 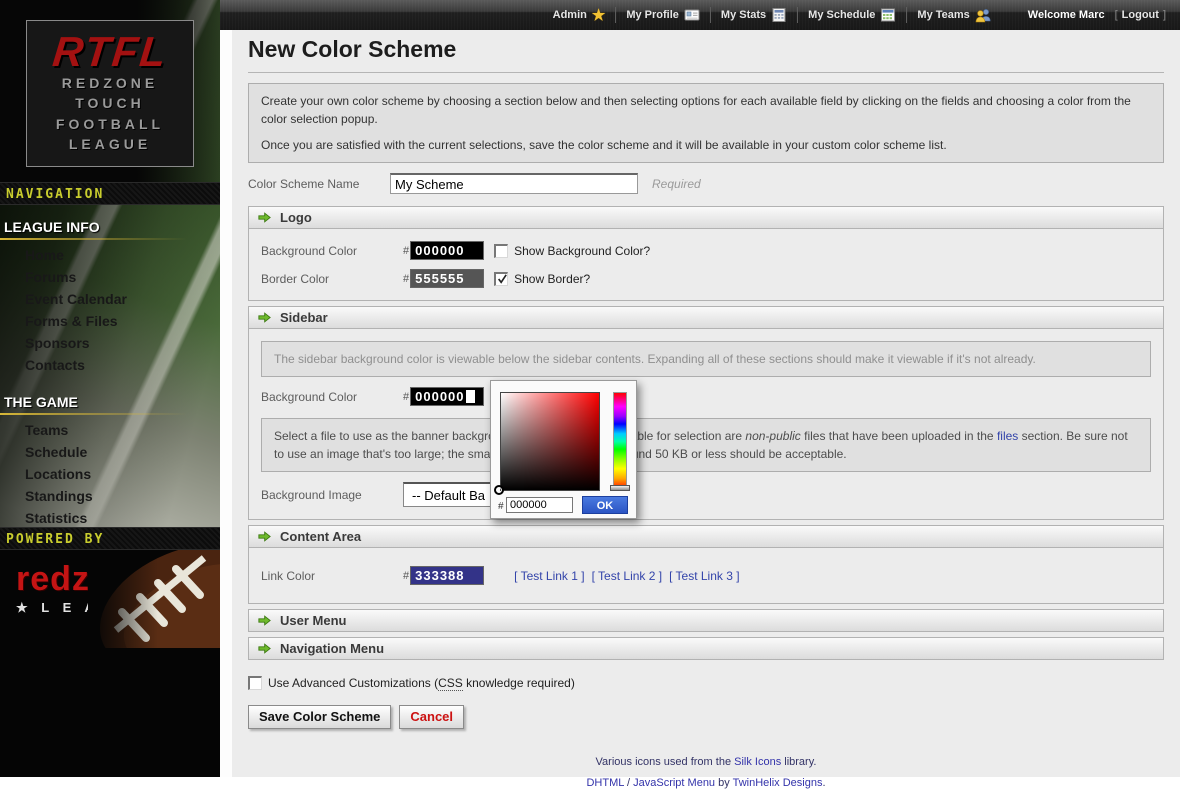 What do you see at coordinates (539, 505) in the screenshot?
I see `picker-hex-input` at bounding box center [539, 505].